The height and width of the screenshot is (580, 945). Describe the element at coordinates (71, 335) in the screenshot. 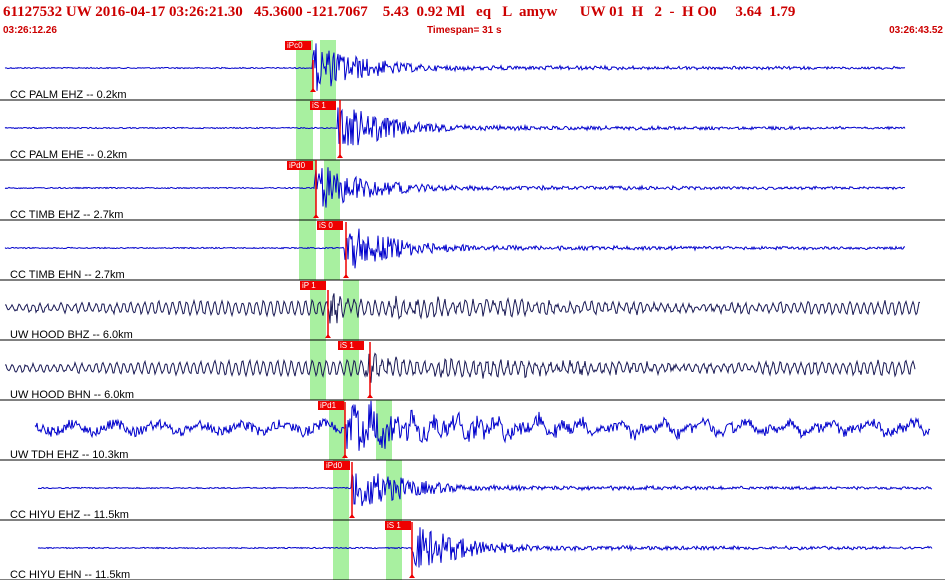

I see `trace-label: UW HOOD BHZ -- 6.0km` at that location.